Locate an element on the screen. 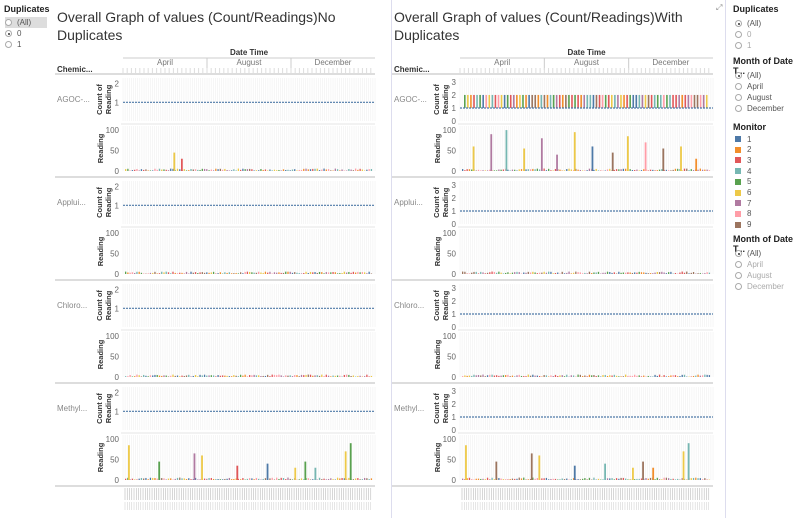 Image resolution: width=800 pixels, height=518 pixels. duplicates-filter-right-option: (All) is located at coordinates (748, 23).